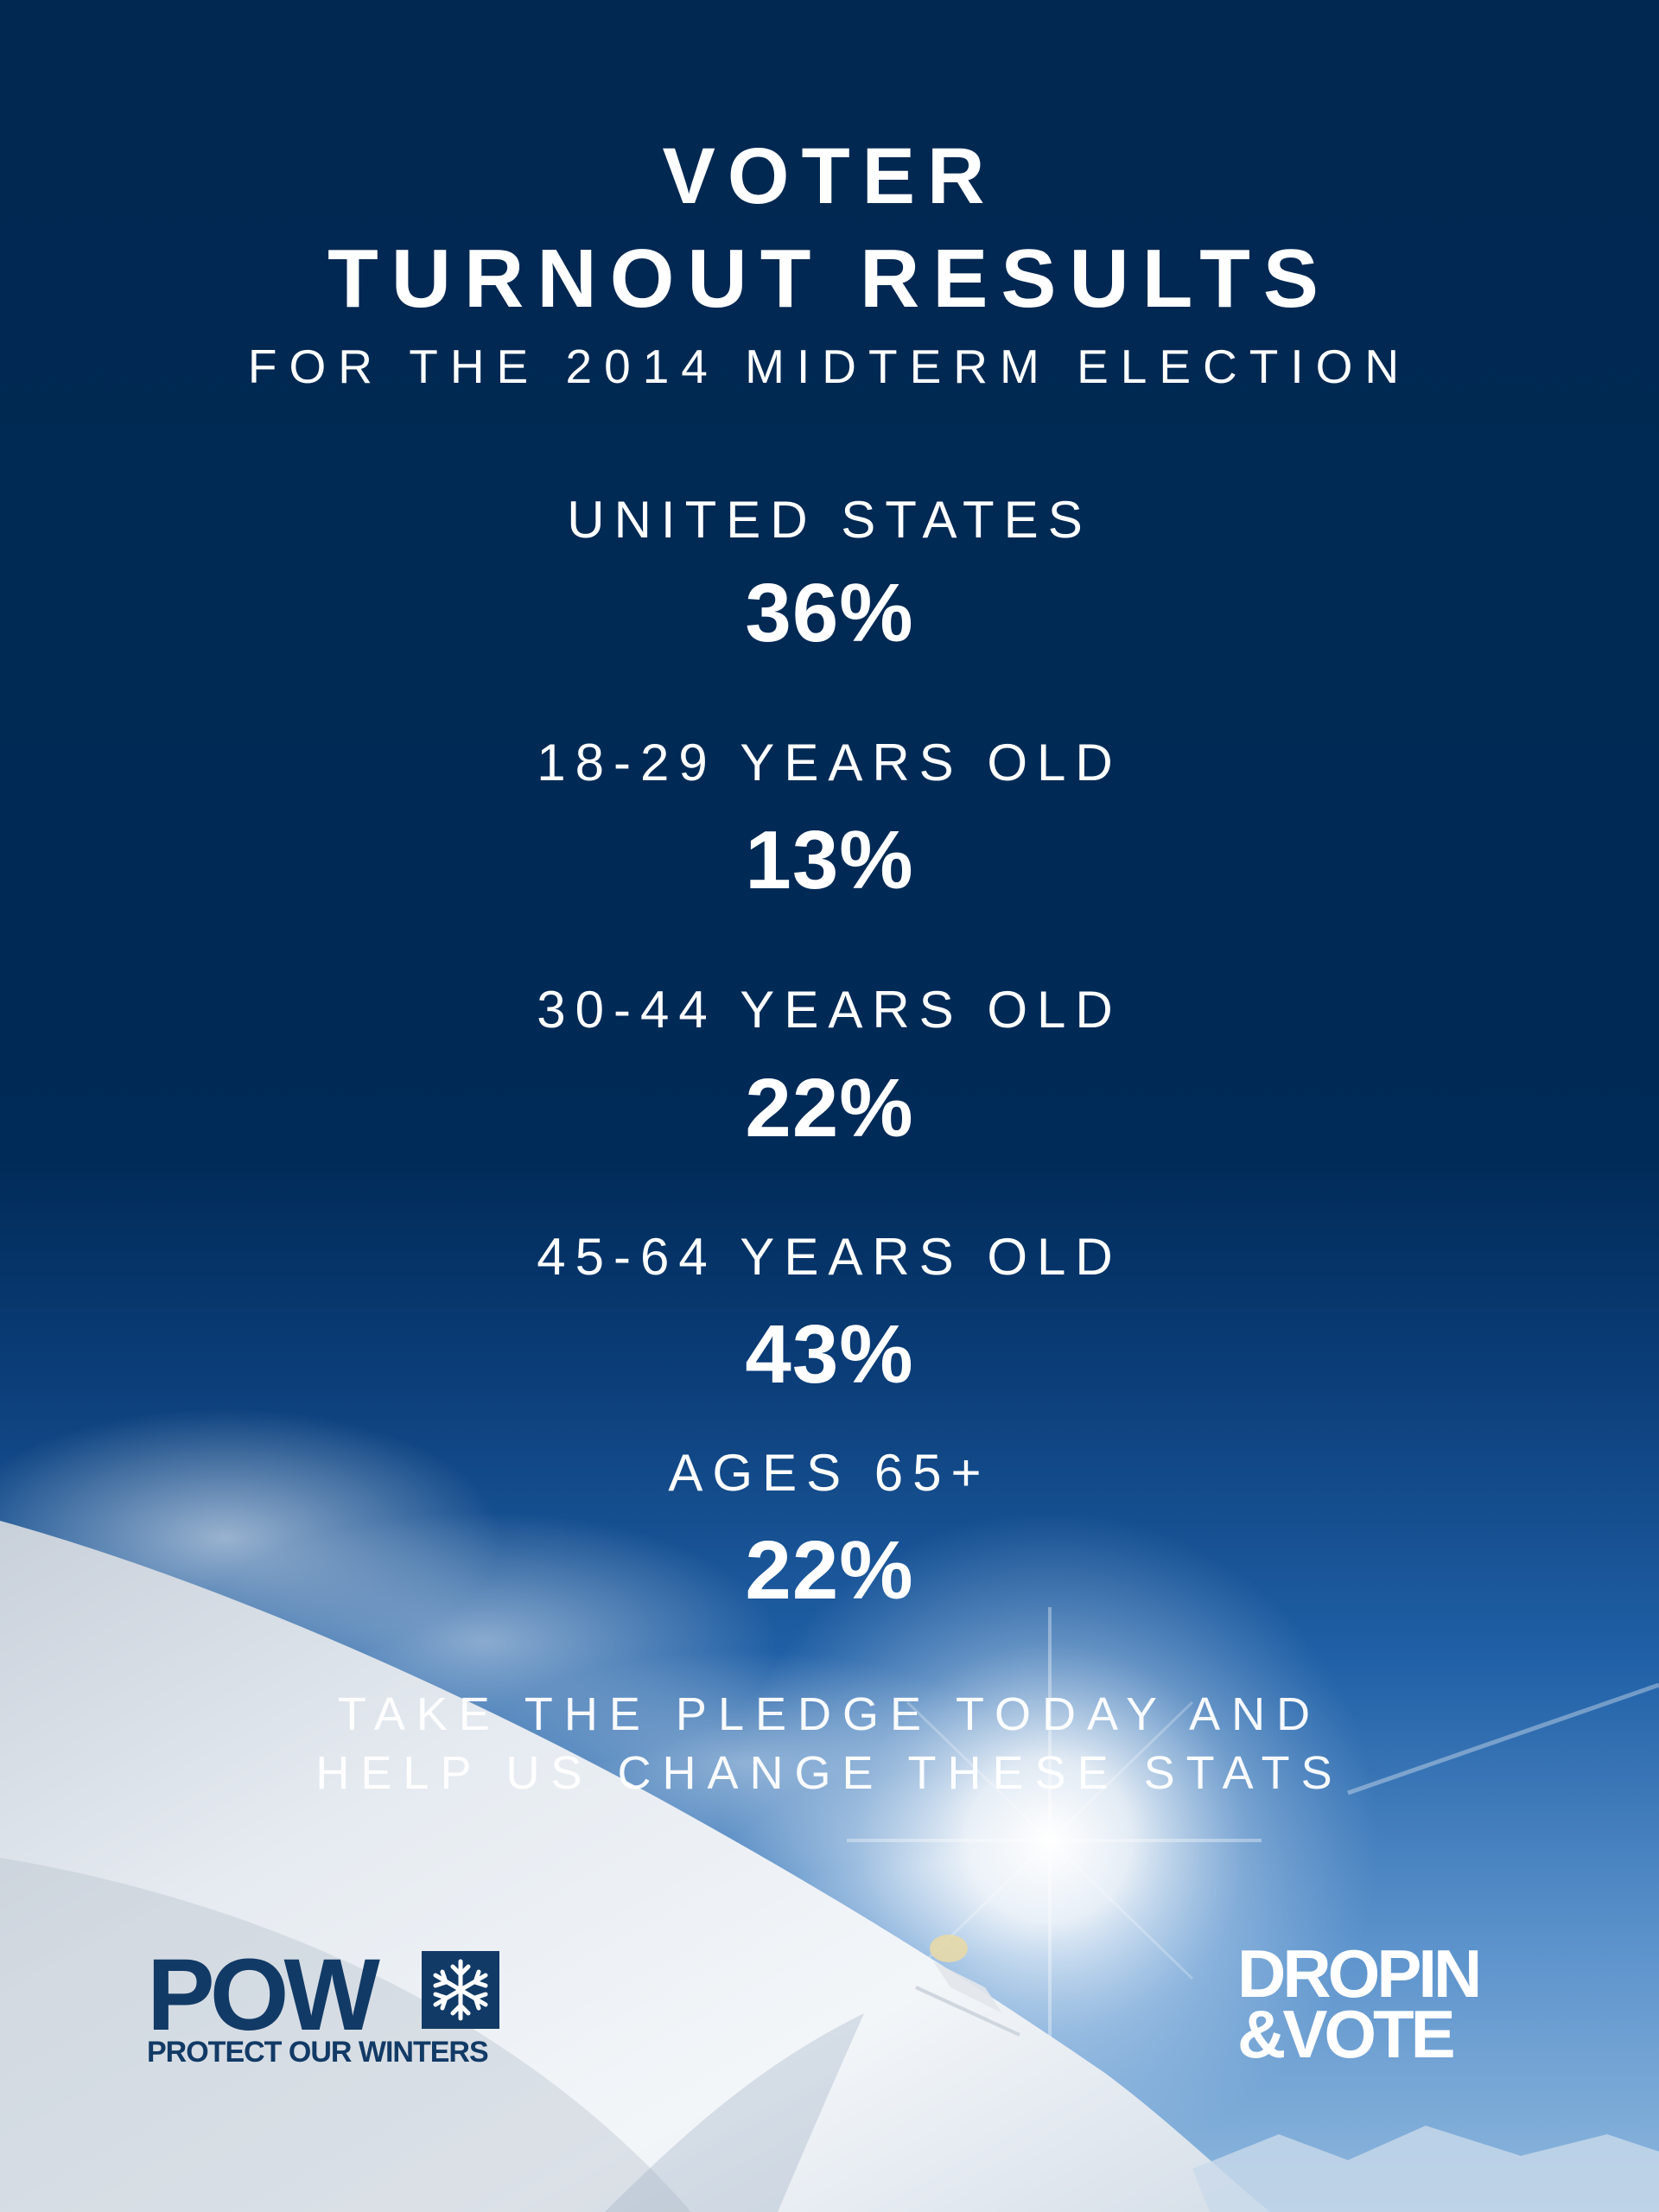 The width and height of the screenshot is (1659, 2212). I want to click on stat-label-45-64: 45-64 YEARS OLD, so click(829, 1257).